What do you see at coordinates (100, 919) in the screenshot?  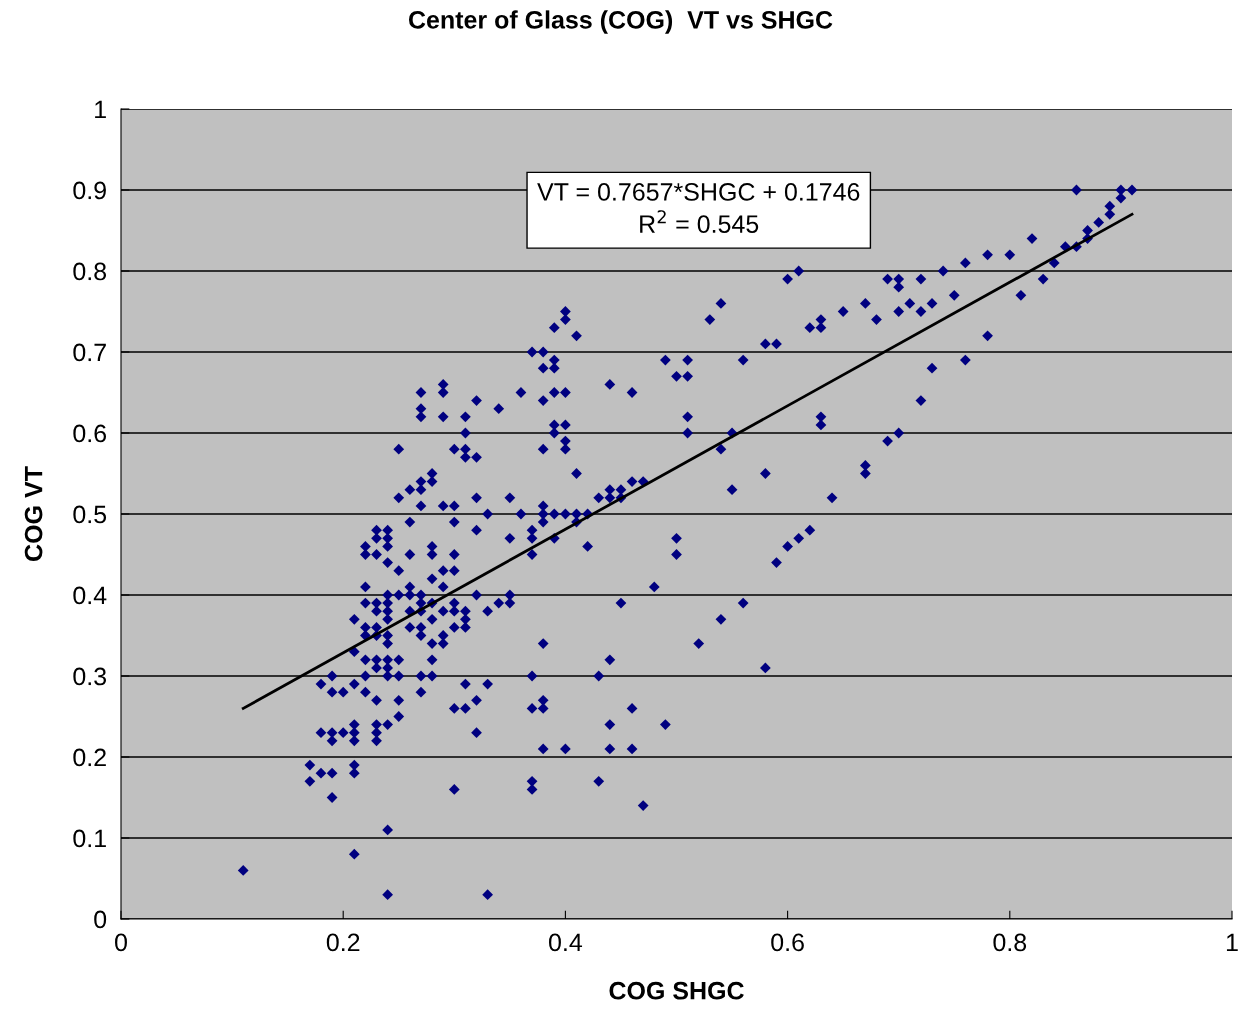 I see `y-tick-label: 0` at bounding box center [100, 919].